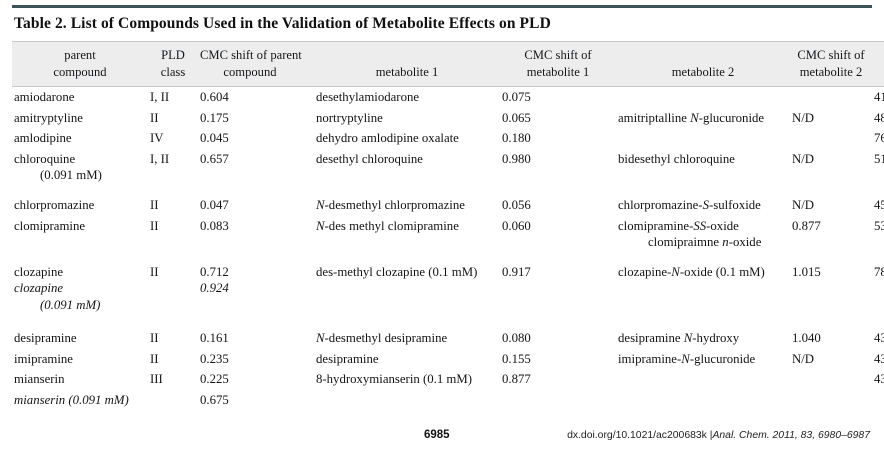 The image size is (884, 463). I want to click on col-header-cmc-shift-parent-line2: compound, so click(250, 71).